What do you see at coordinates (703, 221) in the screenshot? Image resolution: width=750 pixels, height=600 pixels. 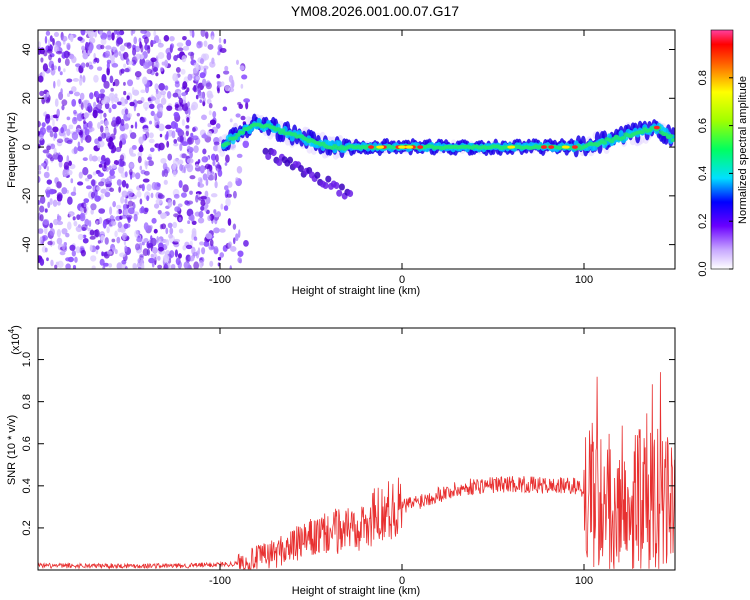 I see `colorbar-tick-label: 0.2` at bounding box center [703, 221].